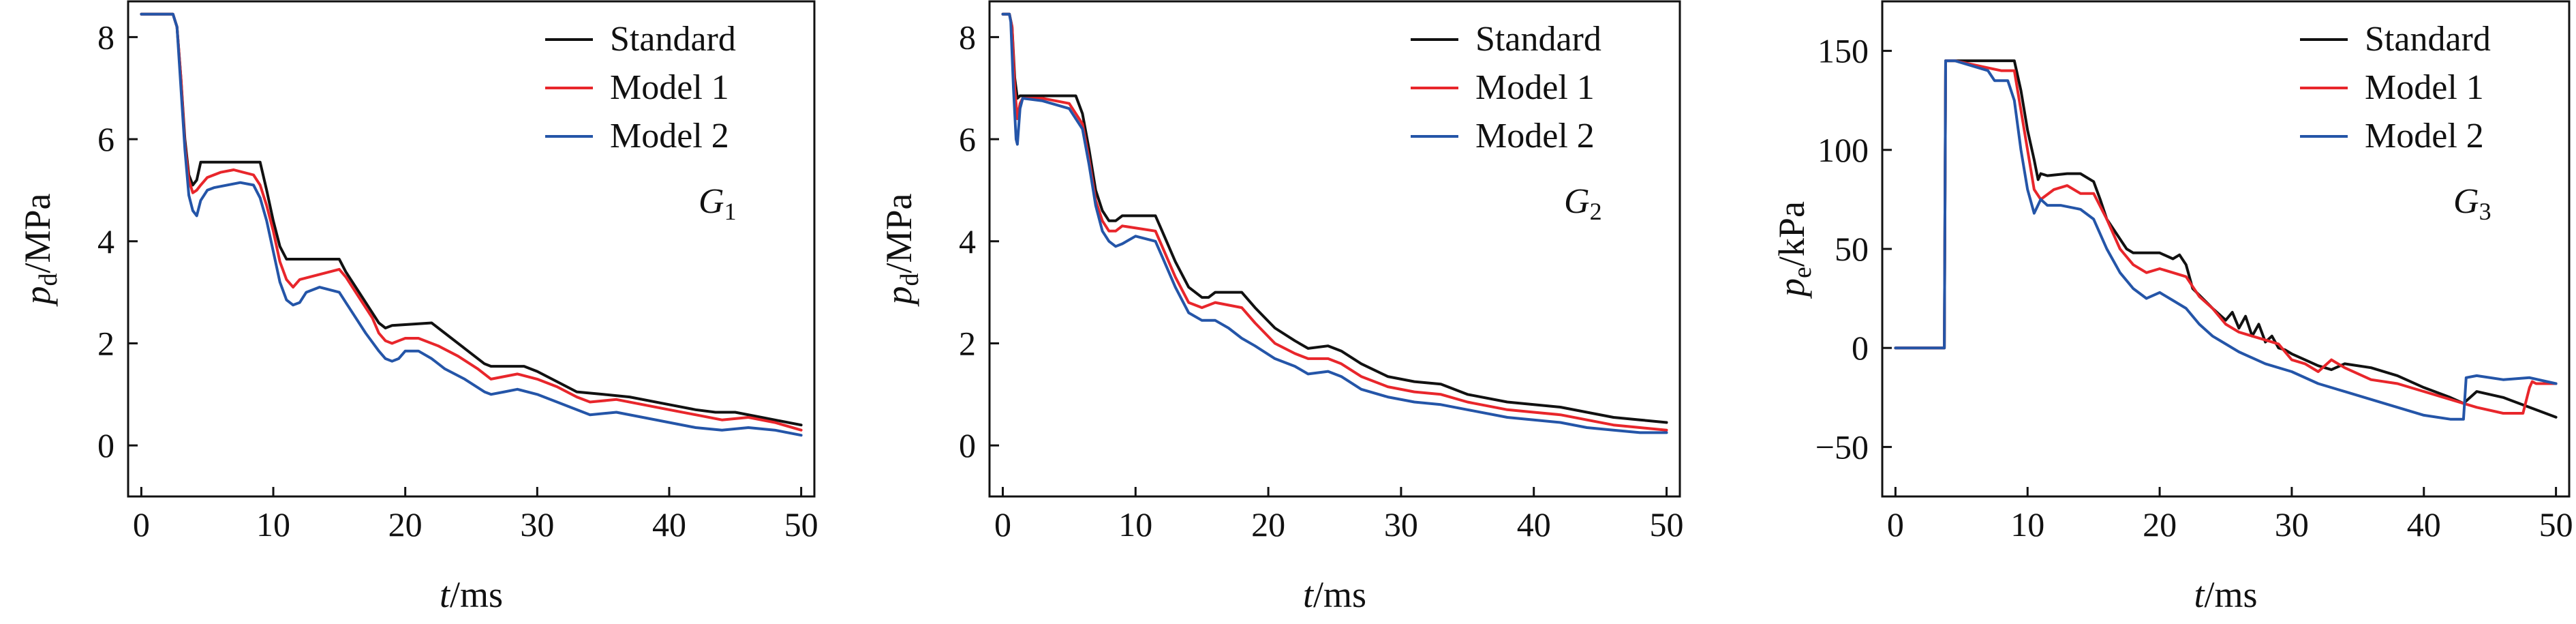 This screenshot has width=2576, height=624. I want to click on y-tick-label: 150, so click(1843, 51).